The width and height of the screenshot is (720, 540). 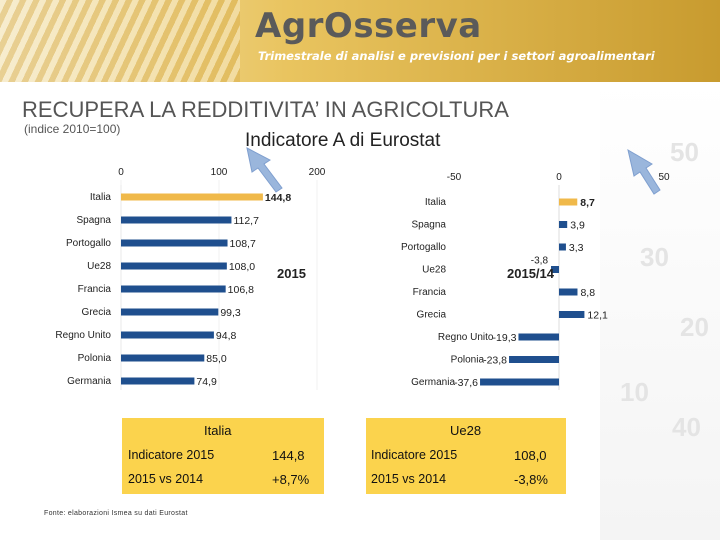 I want to click on background-number: 40, so click(x=686, y=427).